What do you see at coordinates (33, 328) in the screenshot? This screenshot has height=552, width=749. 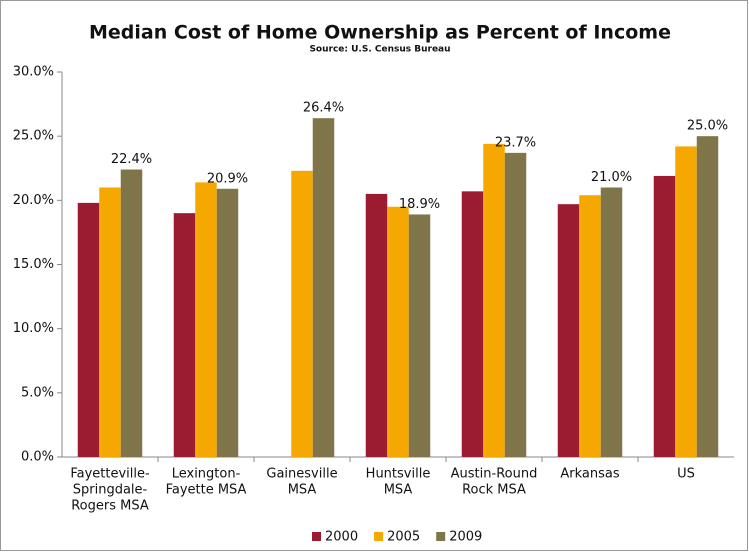 I see `y-tick-label: 10.0%` at bounding box center [33, 328].